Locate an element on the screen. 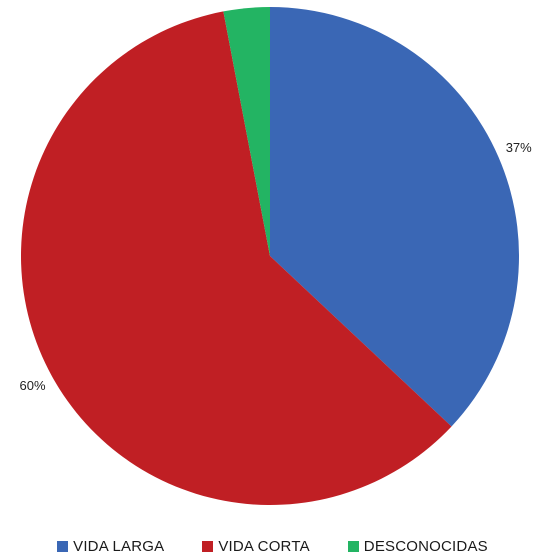 The width and height of the screenshot is (545, 559). legend-label-vida-corta: VIDA CORTA is located at coordinates (264, 546).